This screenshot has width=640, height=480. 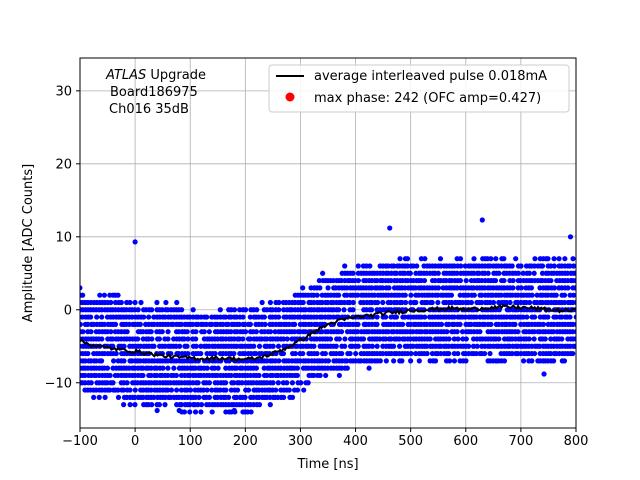 I want to click on average-line-layer, so click(x=328, y=333).